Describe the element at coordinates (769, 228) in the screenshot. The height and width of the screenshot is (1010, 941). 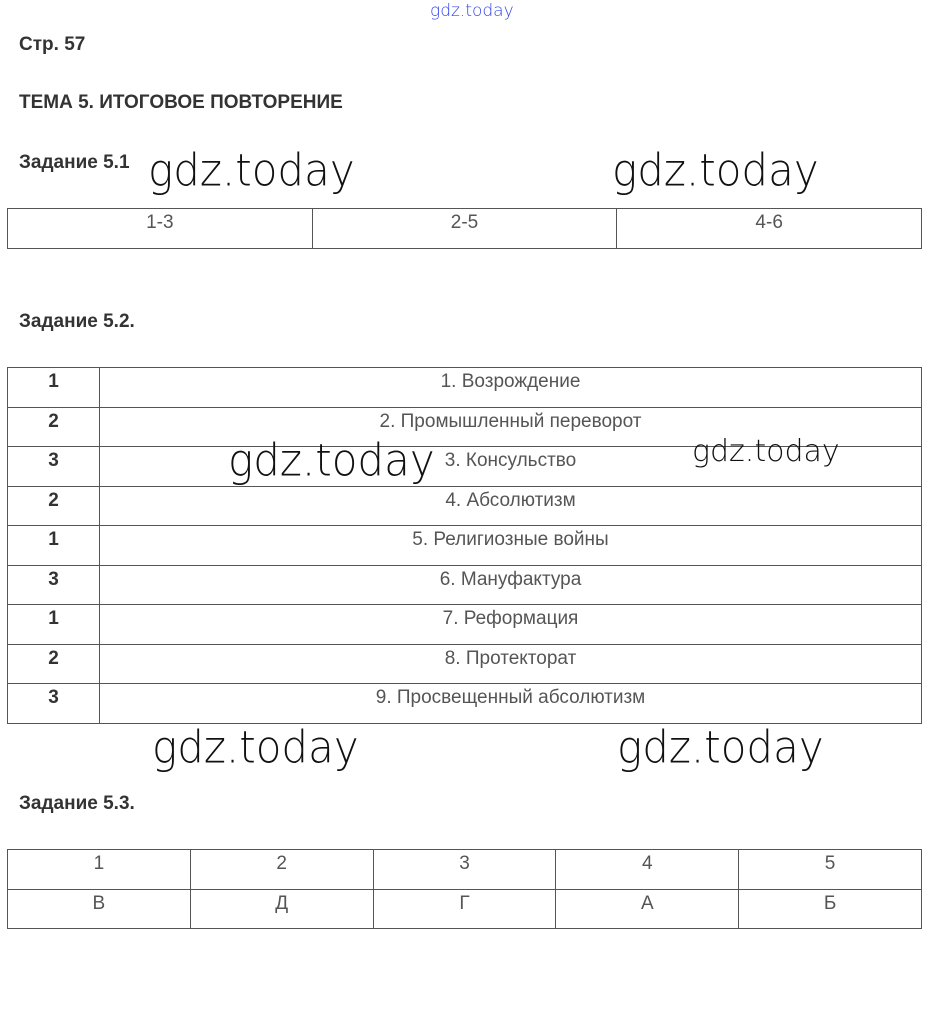
I see `table-cell: 4-6` at that location.